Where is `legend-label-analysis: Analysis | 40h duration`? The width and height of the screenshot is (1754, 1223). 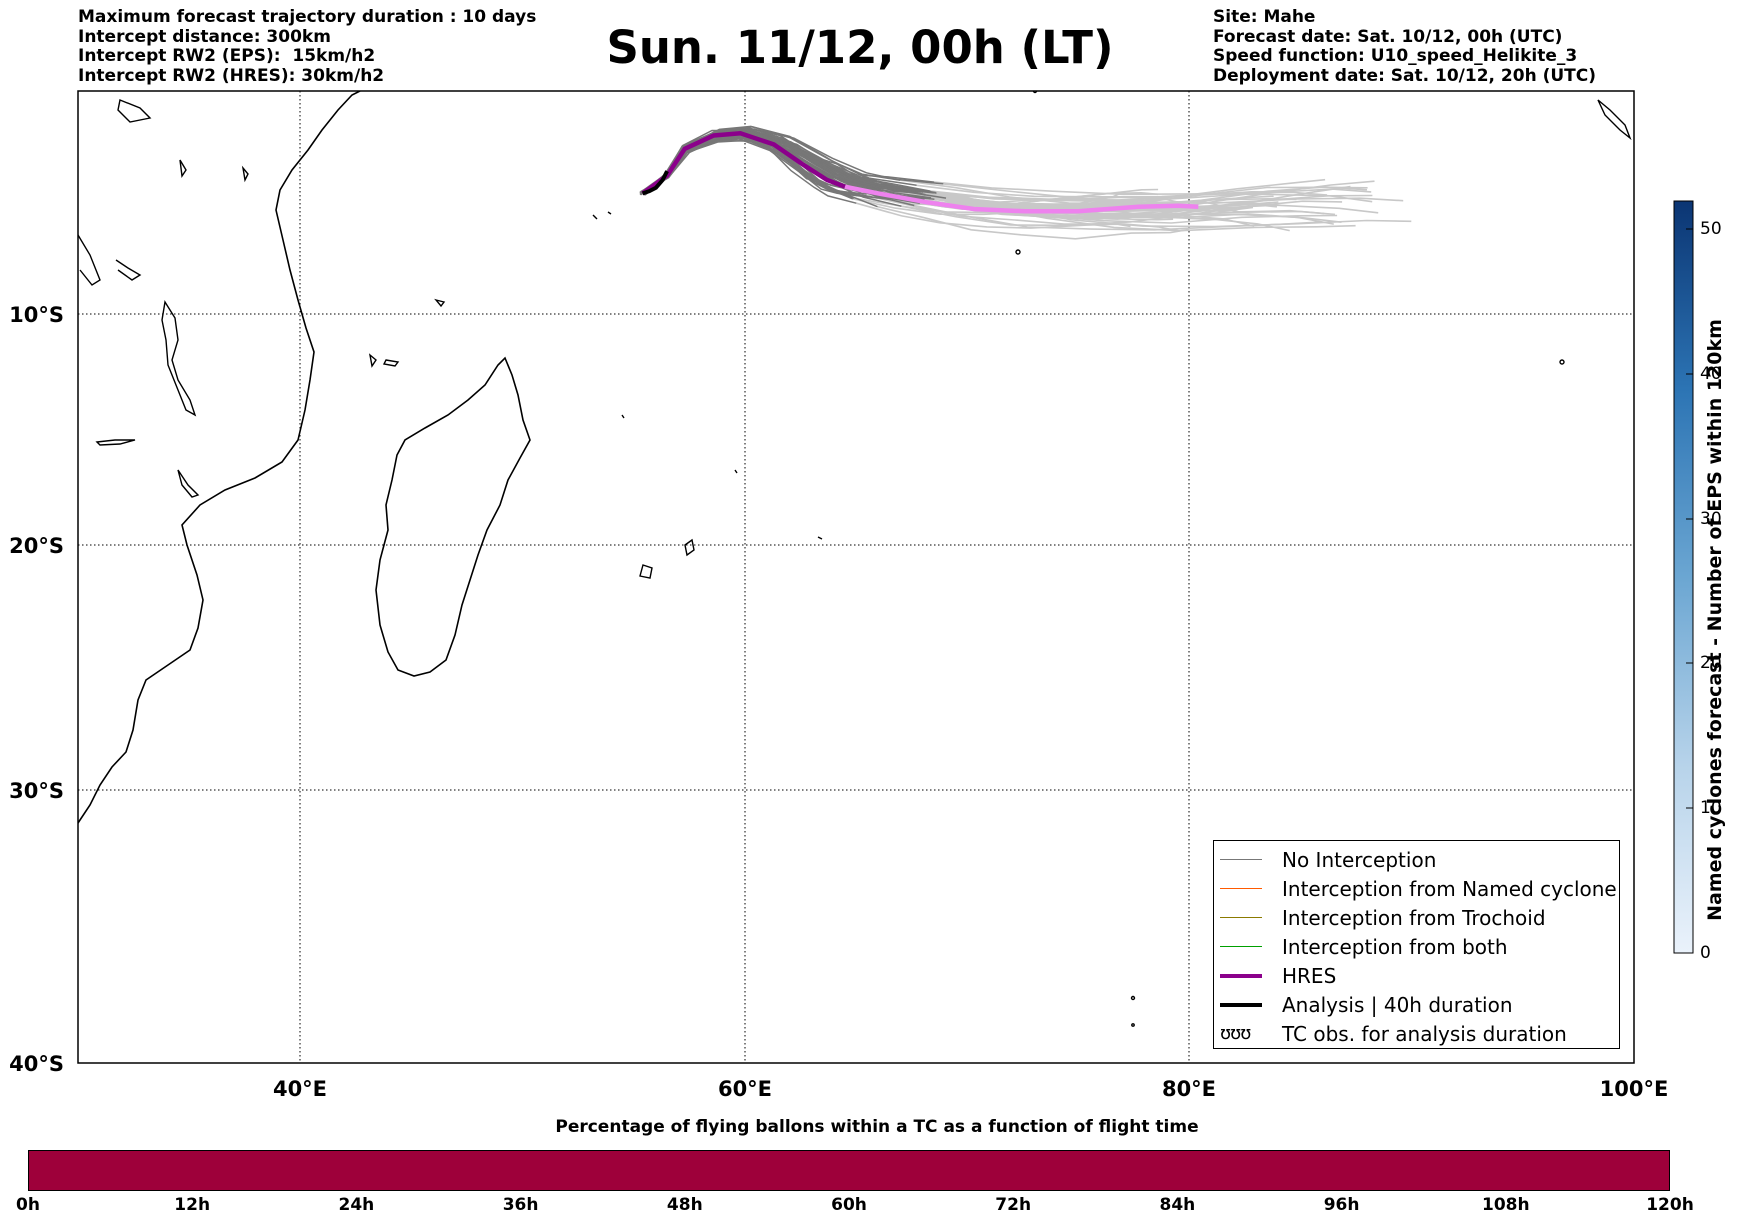
legend-label-analysis: Analysis | 40h duration is located at coordinates (1397, 1004).